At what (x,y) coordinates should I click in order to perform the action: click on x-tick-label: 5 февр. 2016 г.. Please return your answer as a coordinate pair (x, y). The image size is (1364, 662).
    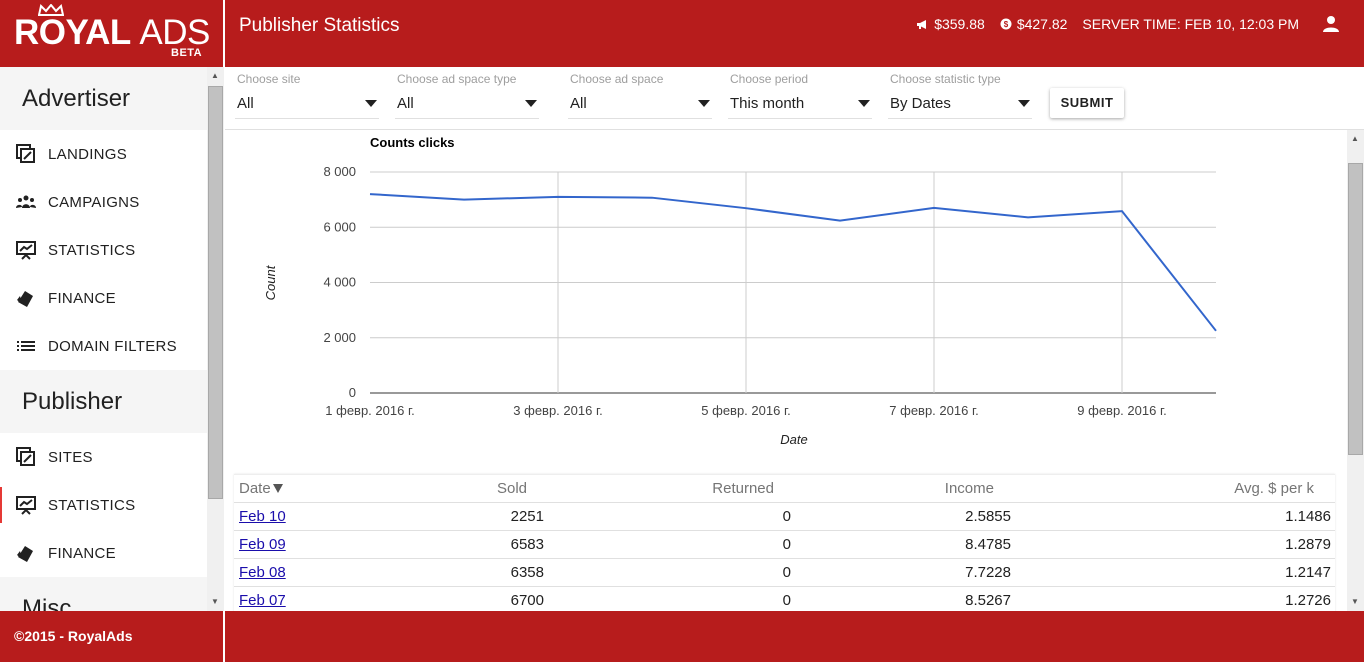
    Looking at the image, I should click on (745, 410).